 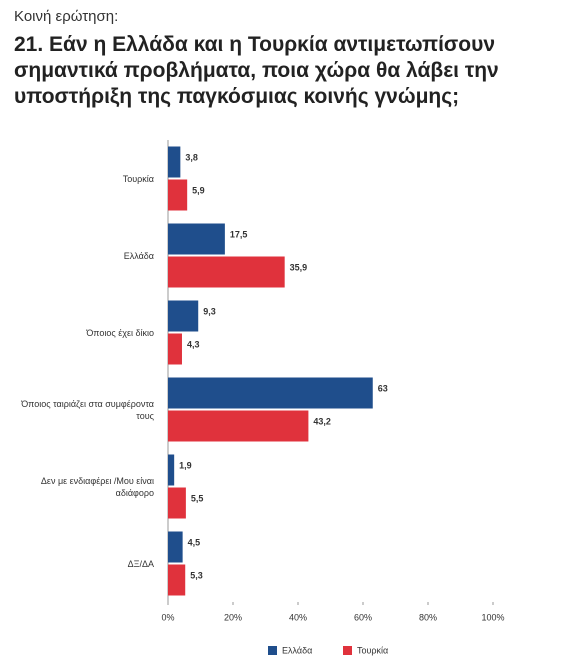 I want to click on category-label: Όποιος ταιριάζει στα συμφέροντα τους, so click(x=87, y=409).